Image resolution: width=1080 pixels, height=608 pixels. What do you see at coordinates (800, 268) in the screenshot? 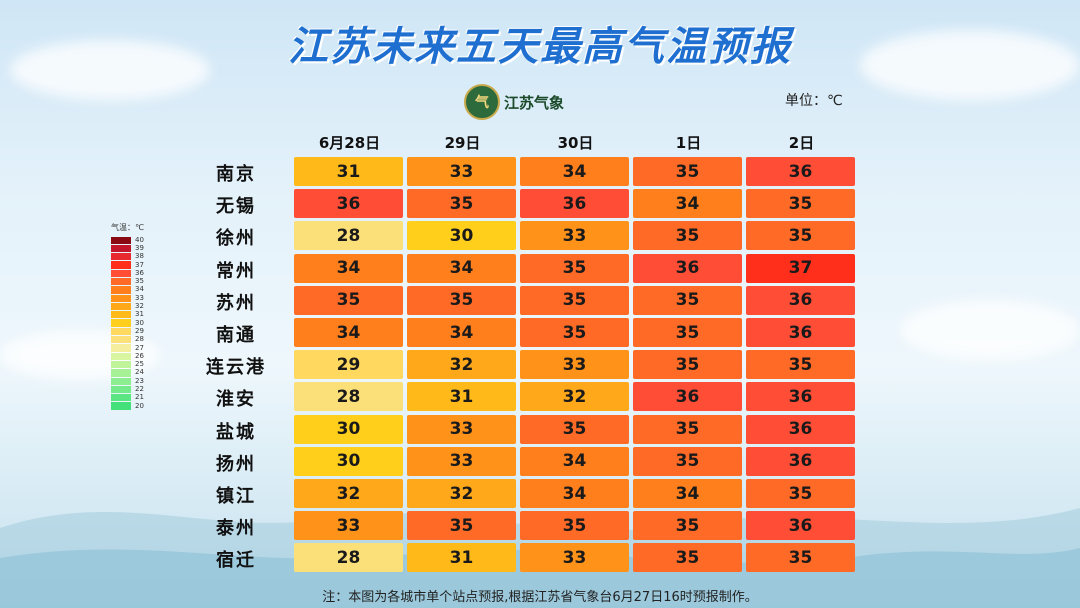
I see `temperature-cell: 37` at bounding box center [800, 268].